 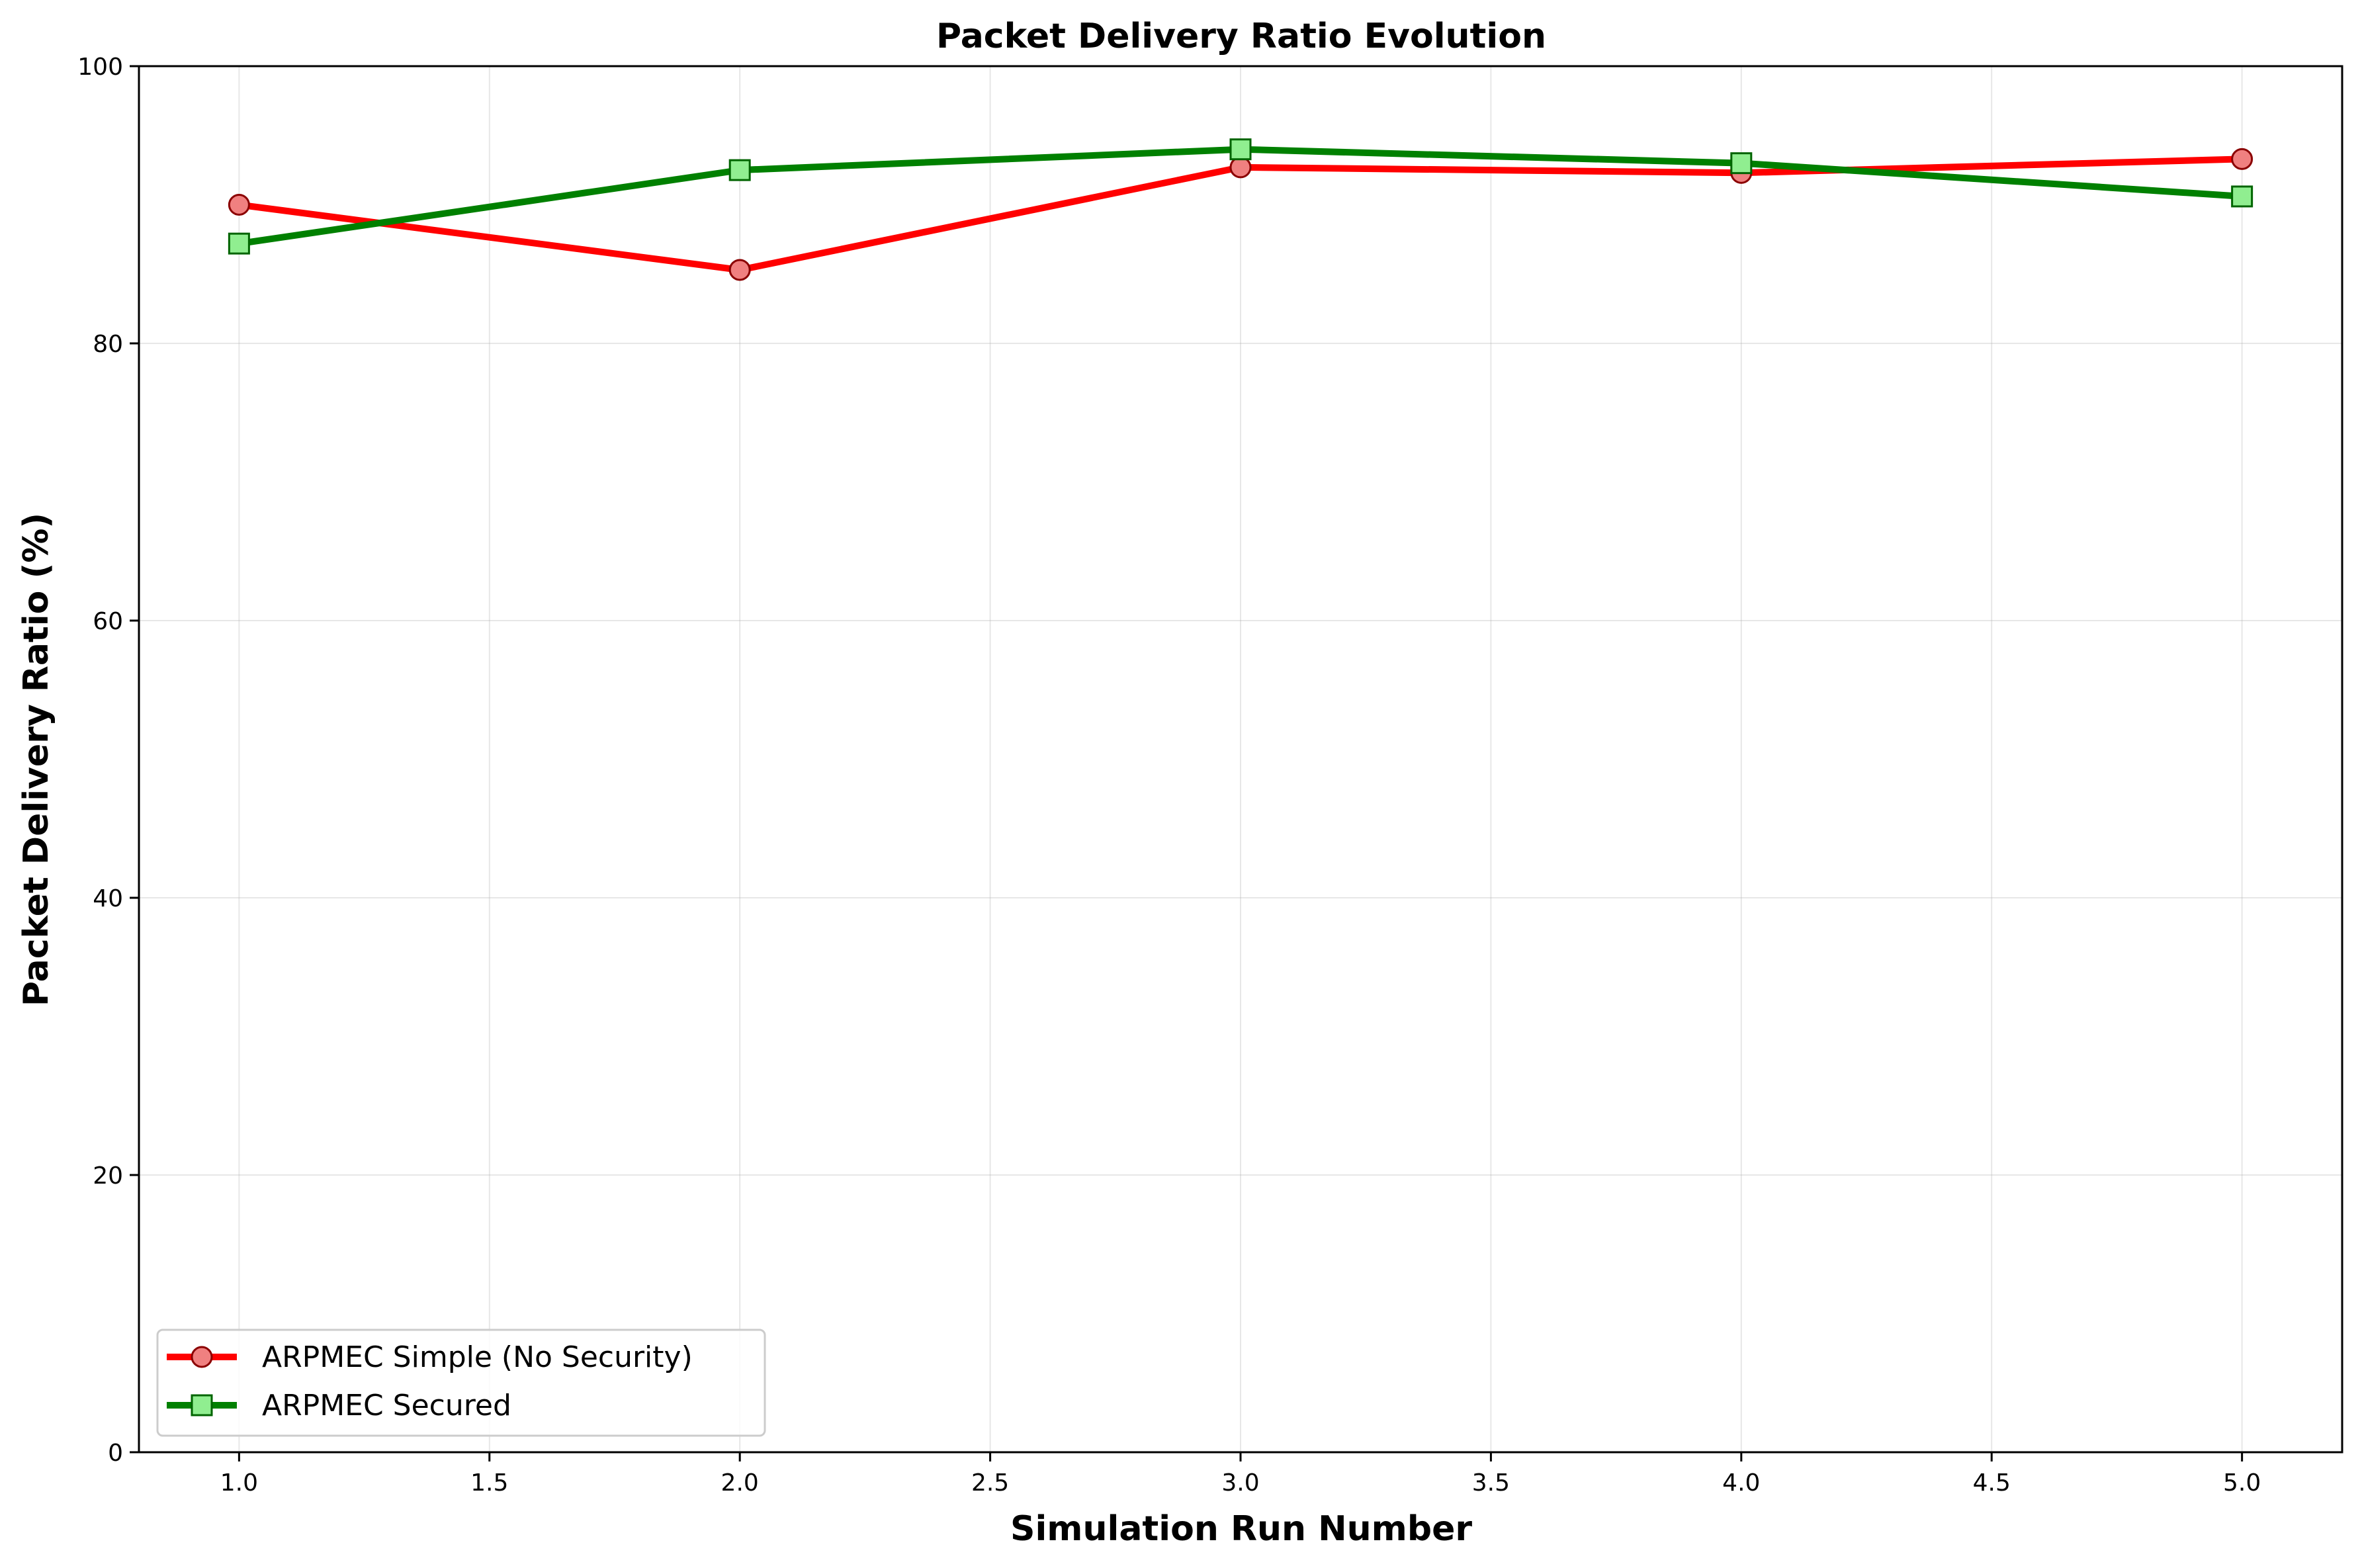 I want to click on y-tick-label: 20, so click(x=108, y=1176).